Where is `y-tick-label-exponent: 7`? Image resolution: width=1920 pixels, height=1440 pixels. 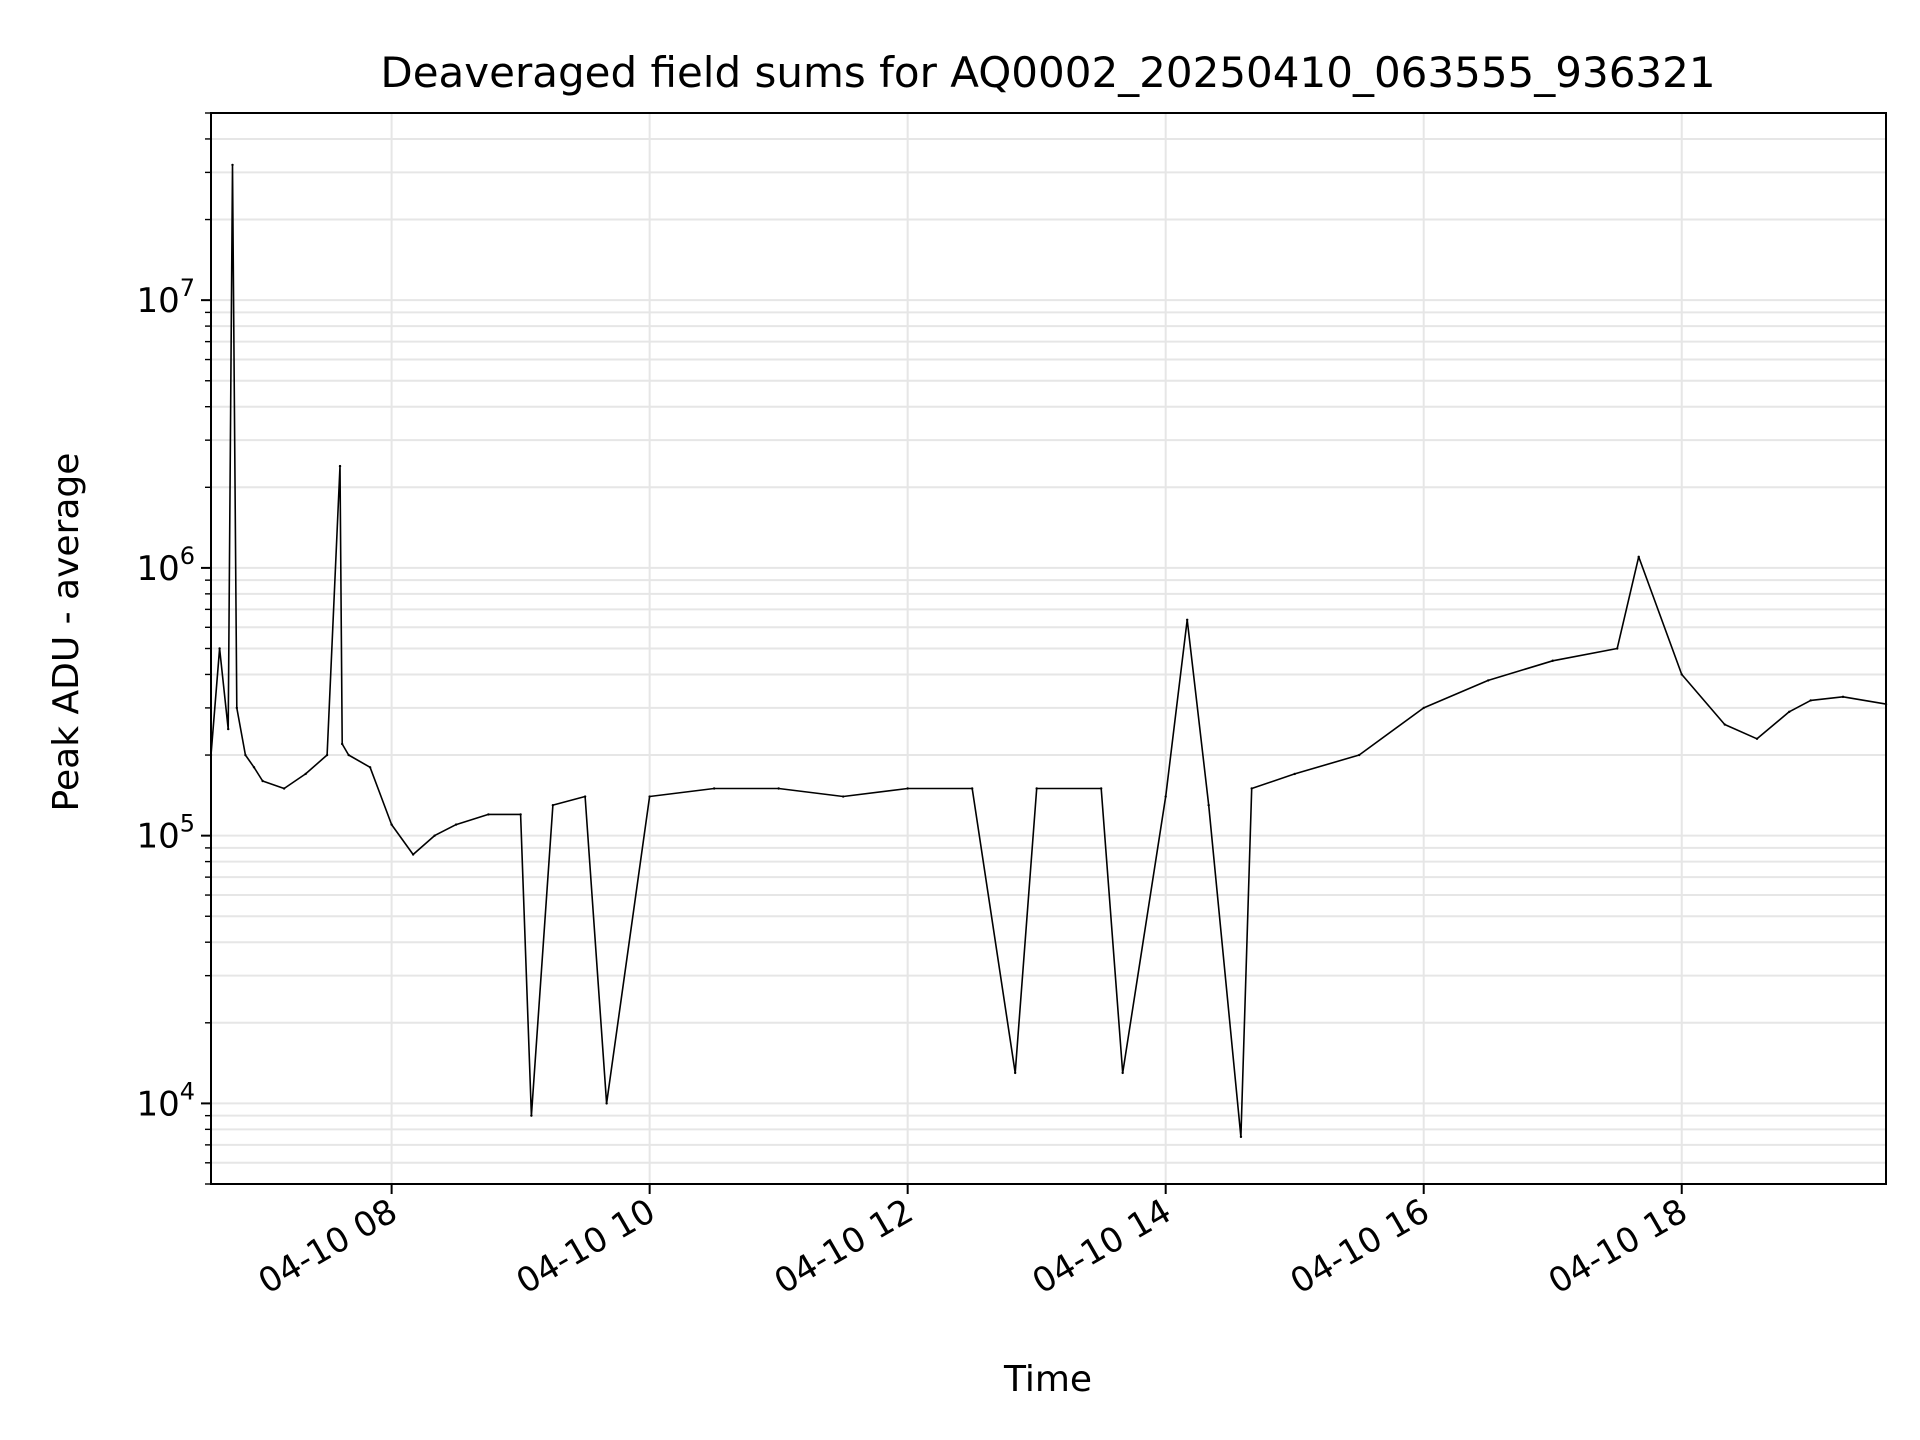
y-tick-label-exponent: 7 is located at coordinates (187, 288).